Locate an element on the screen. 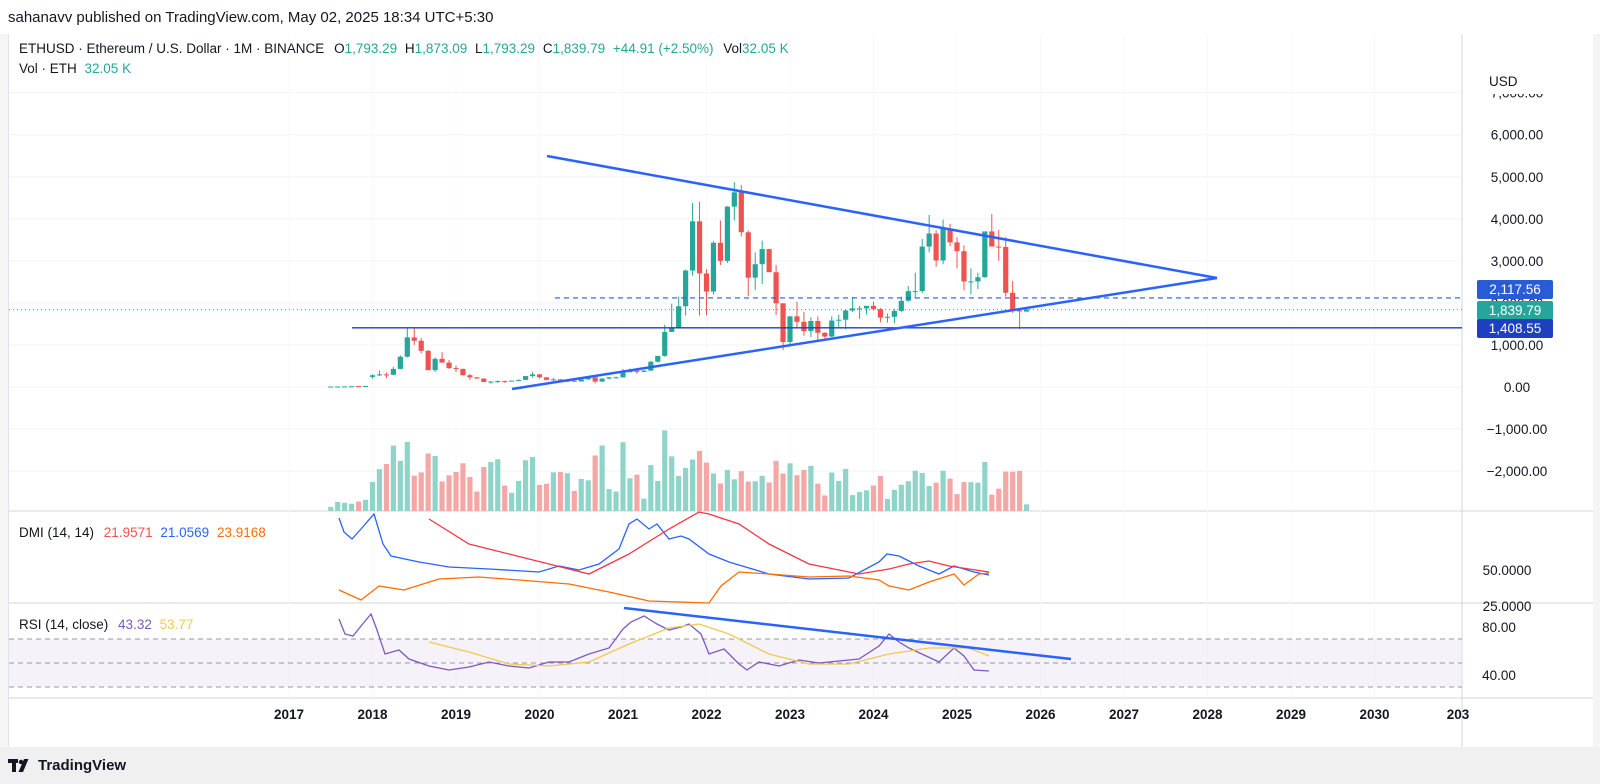 The width and height of the screenshot is (1600, 784). volume-value: 32.05 K is located at coordinates (765, 48).